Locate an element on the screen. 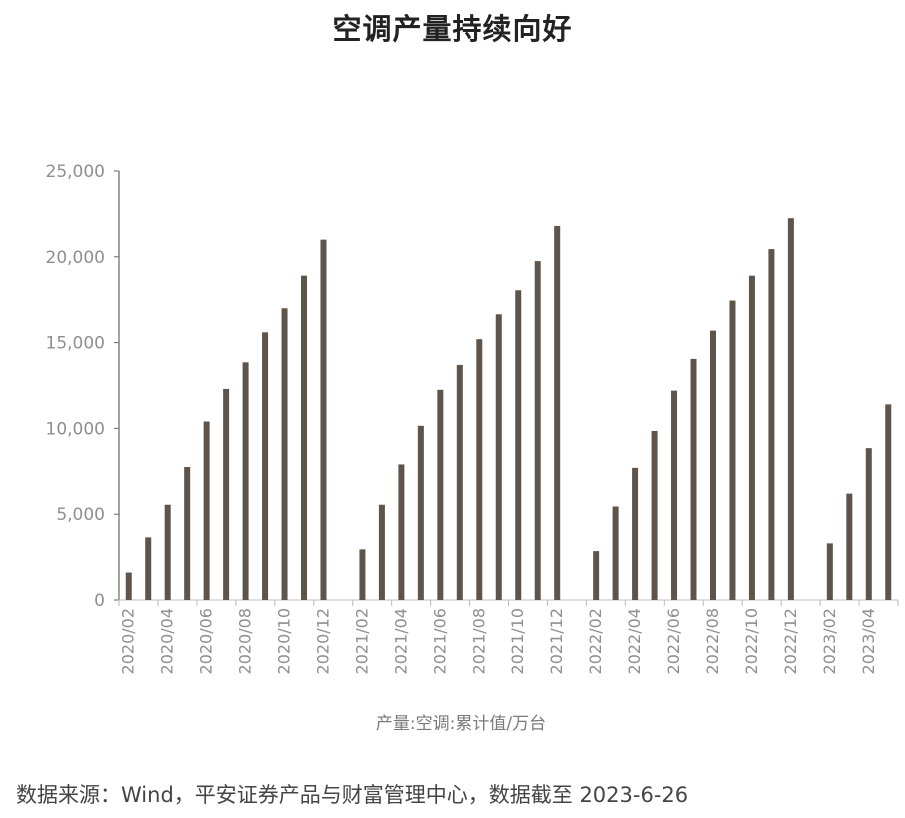 The image size is (905, 818). x-tick-label: 2021/12 is located at coordinates (556, 641).